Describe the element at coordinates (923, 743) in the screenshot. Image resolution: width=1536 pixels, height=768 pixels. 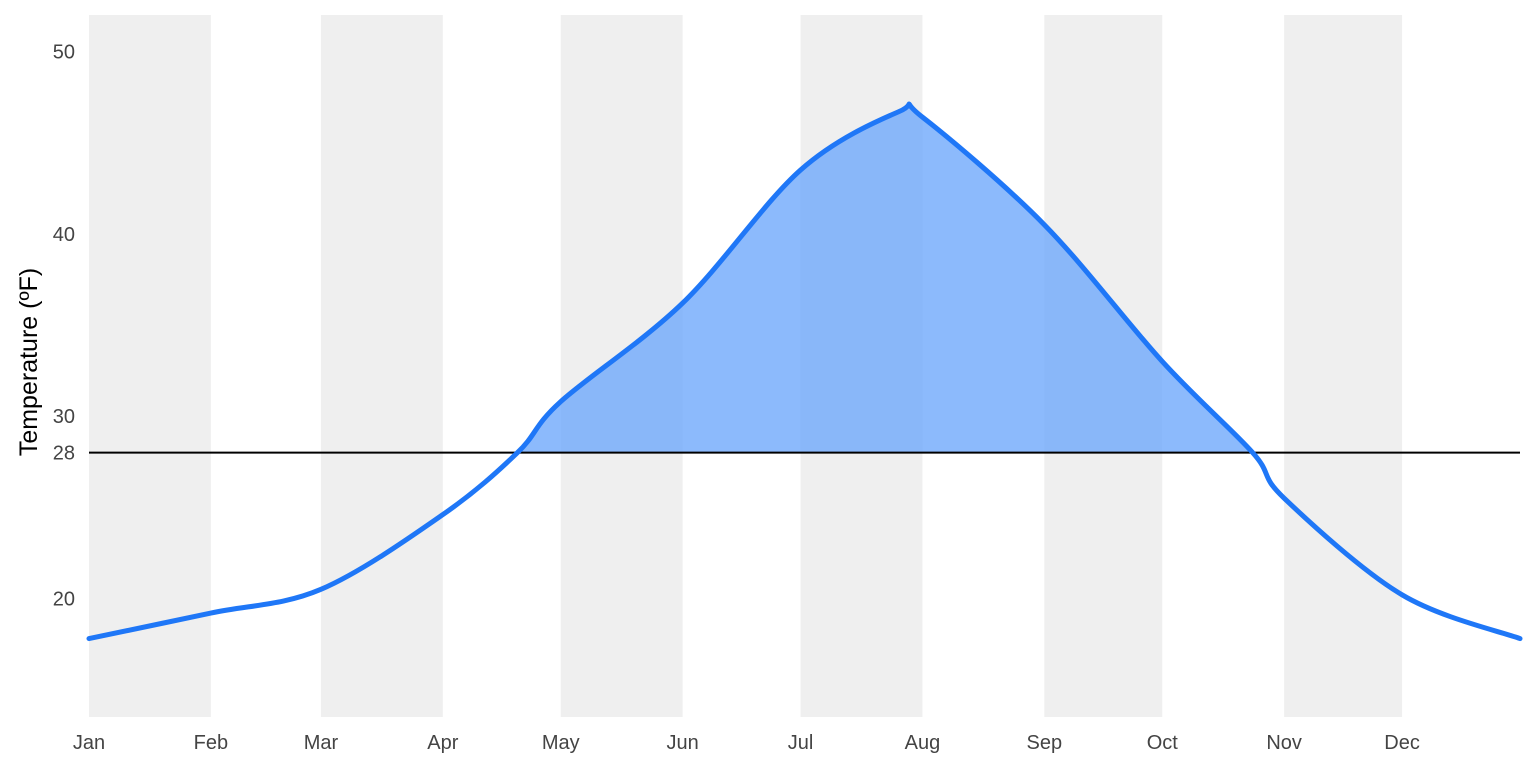
I see `x-tick-label-aug: Aug` at that location.